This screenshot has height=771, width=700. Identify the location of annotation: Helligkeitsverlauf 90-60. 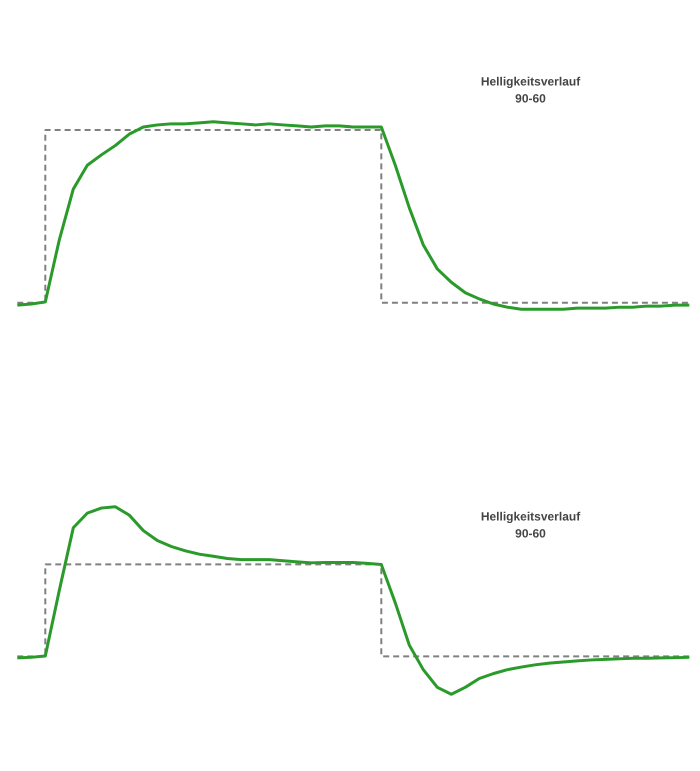
(531, 525).